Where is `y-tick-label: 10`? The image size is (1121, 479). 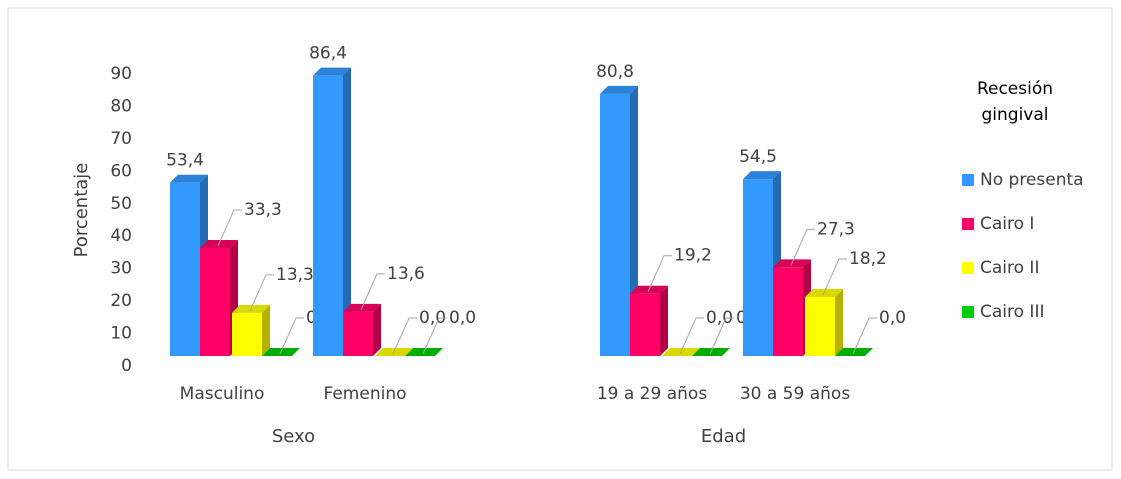 y-tick-label: 10 is located at coordinates (121, 334).